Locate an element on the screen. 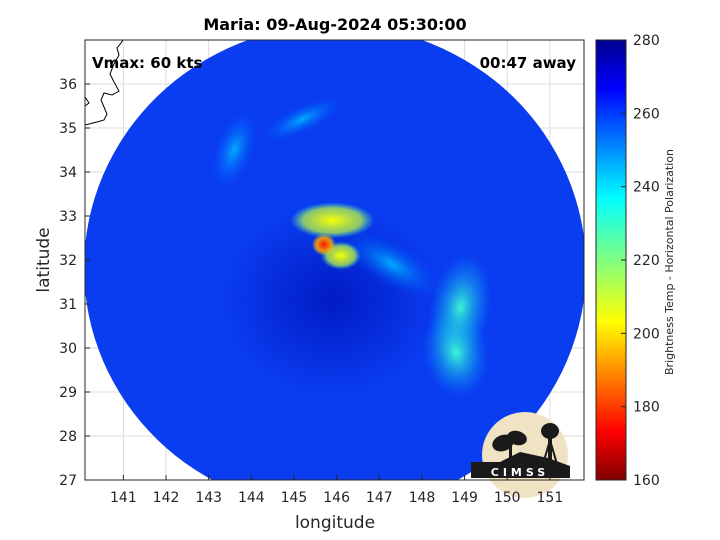  x-tick-label: 149 is located at coordinates (464, 498).